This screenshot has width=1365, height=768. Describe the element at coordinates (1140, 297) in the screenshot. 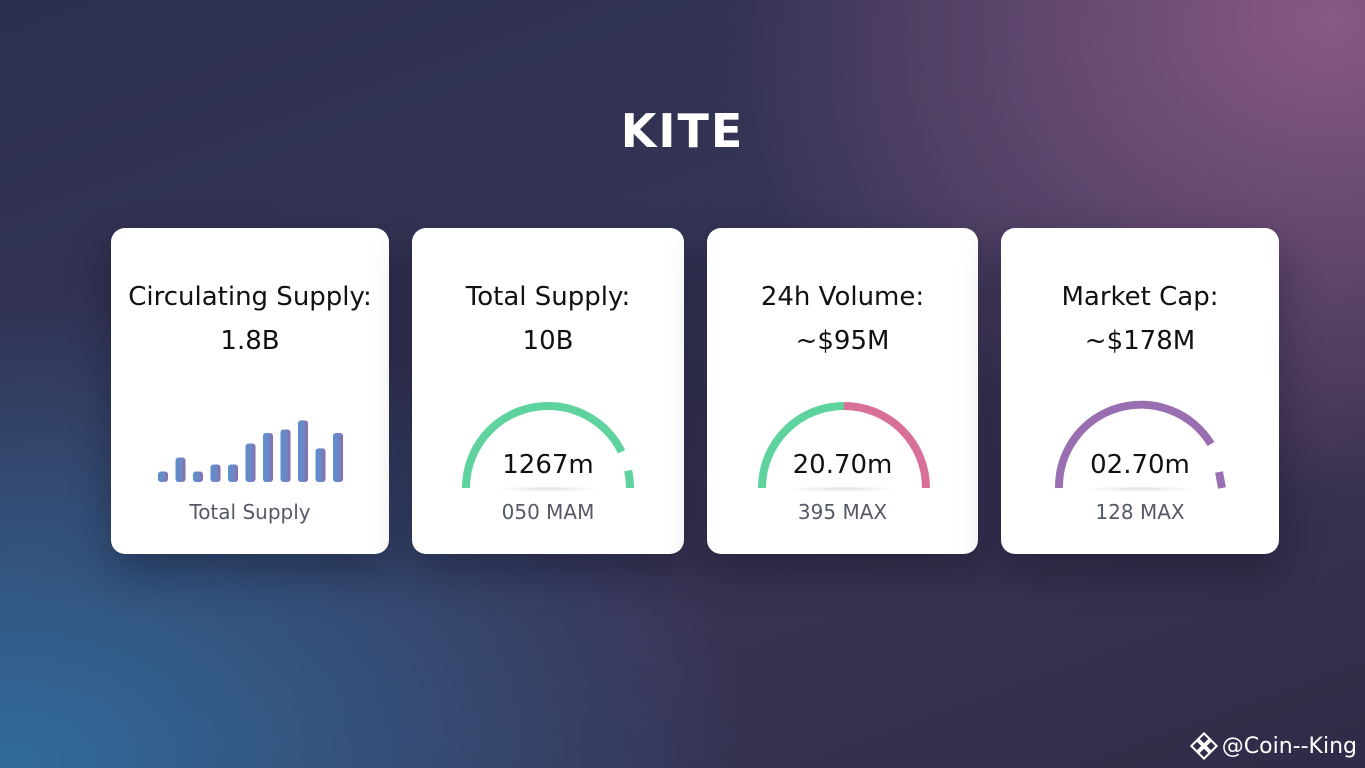

I see `card-title: Market Cap:` at that location.